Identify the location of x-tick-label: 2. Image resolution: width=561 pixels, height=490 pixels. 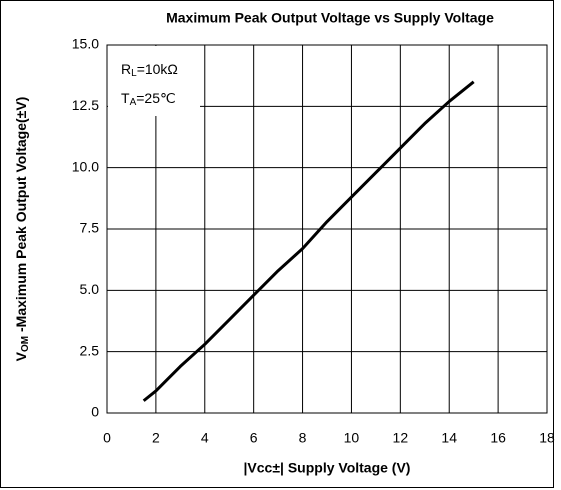
(156, 438).